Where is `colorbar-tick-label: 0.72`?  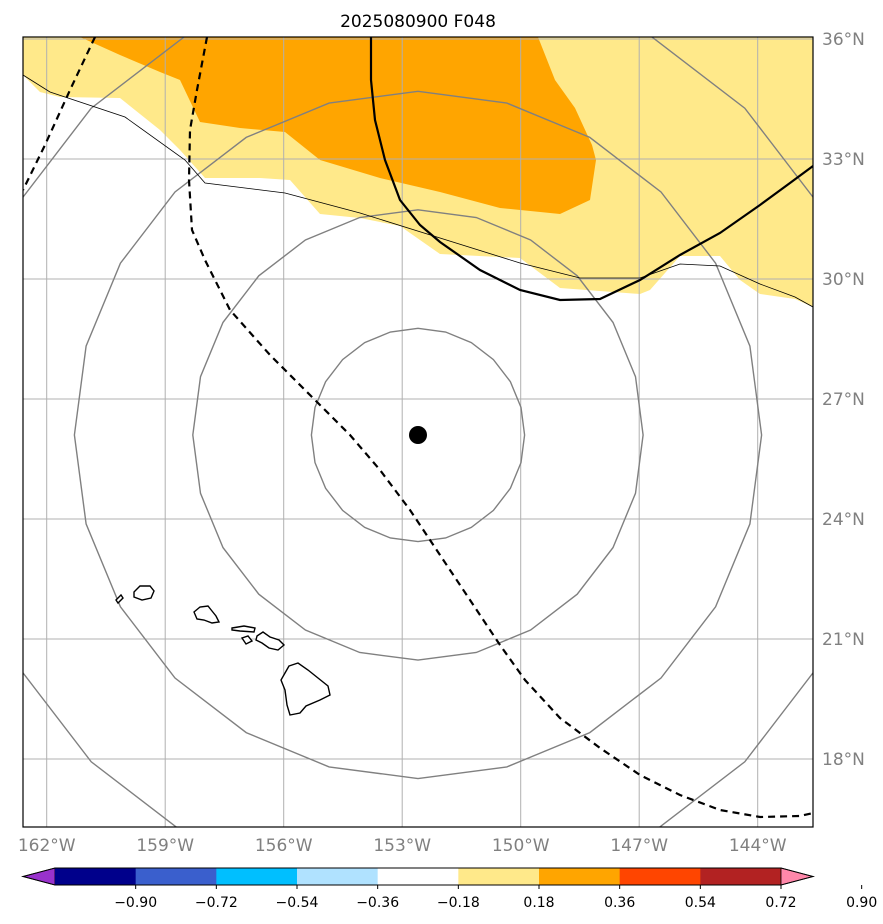 colorbar-tick-label: 0.72 is located at coordinates (780, 903).